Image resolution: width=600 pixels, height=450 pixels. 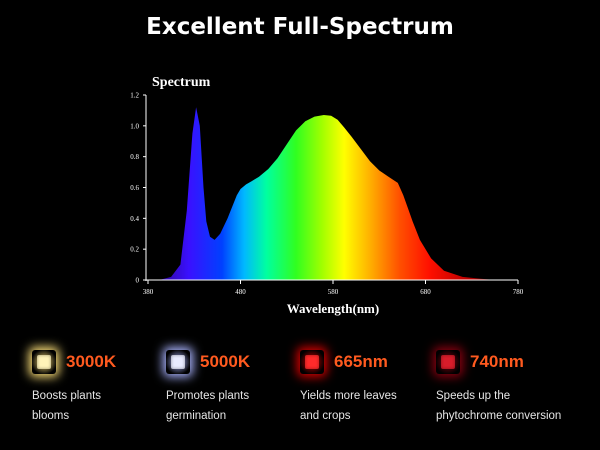 I want to click on led-label: 740nm, so click(x=497, y=361).